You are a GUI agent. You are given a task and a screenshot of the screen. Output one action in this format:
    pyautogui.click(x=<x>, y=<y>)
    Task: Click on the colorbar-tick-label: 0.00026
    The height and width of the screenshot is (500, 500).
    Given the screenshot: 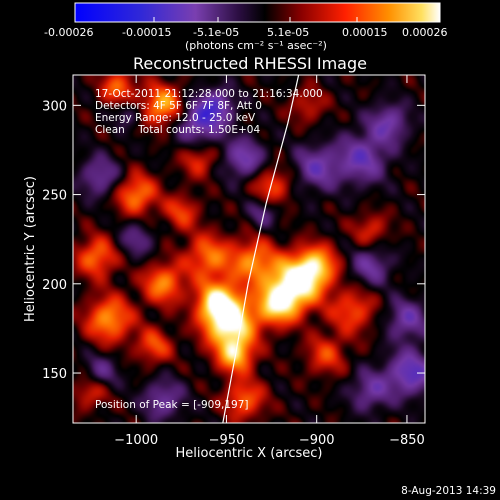 What is the action you would take?
    pyautogui.click(x=425, y=32)
    